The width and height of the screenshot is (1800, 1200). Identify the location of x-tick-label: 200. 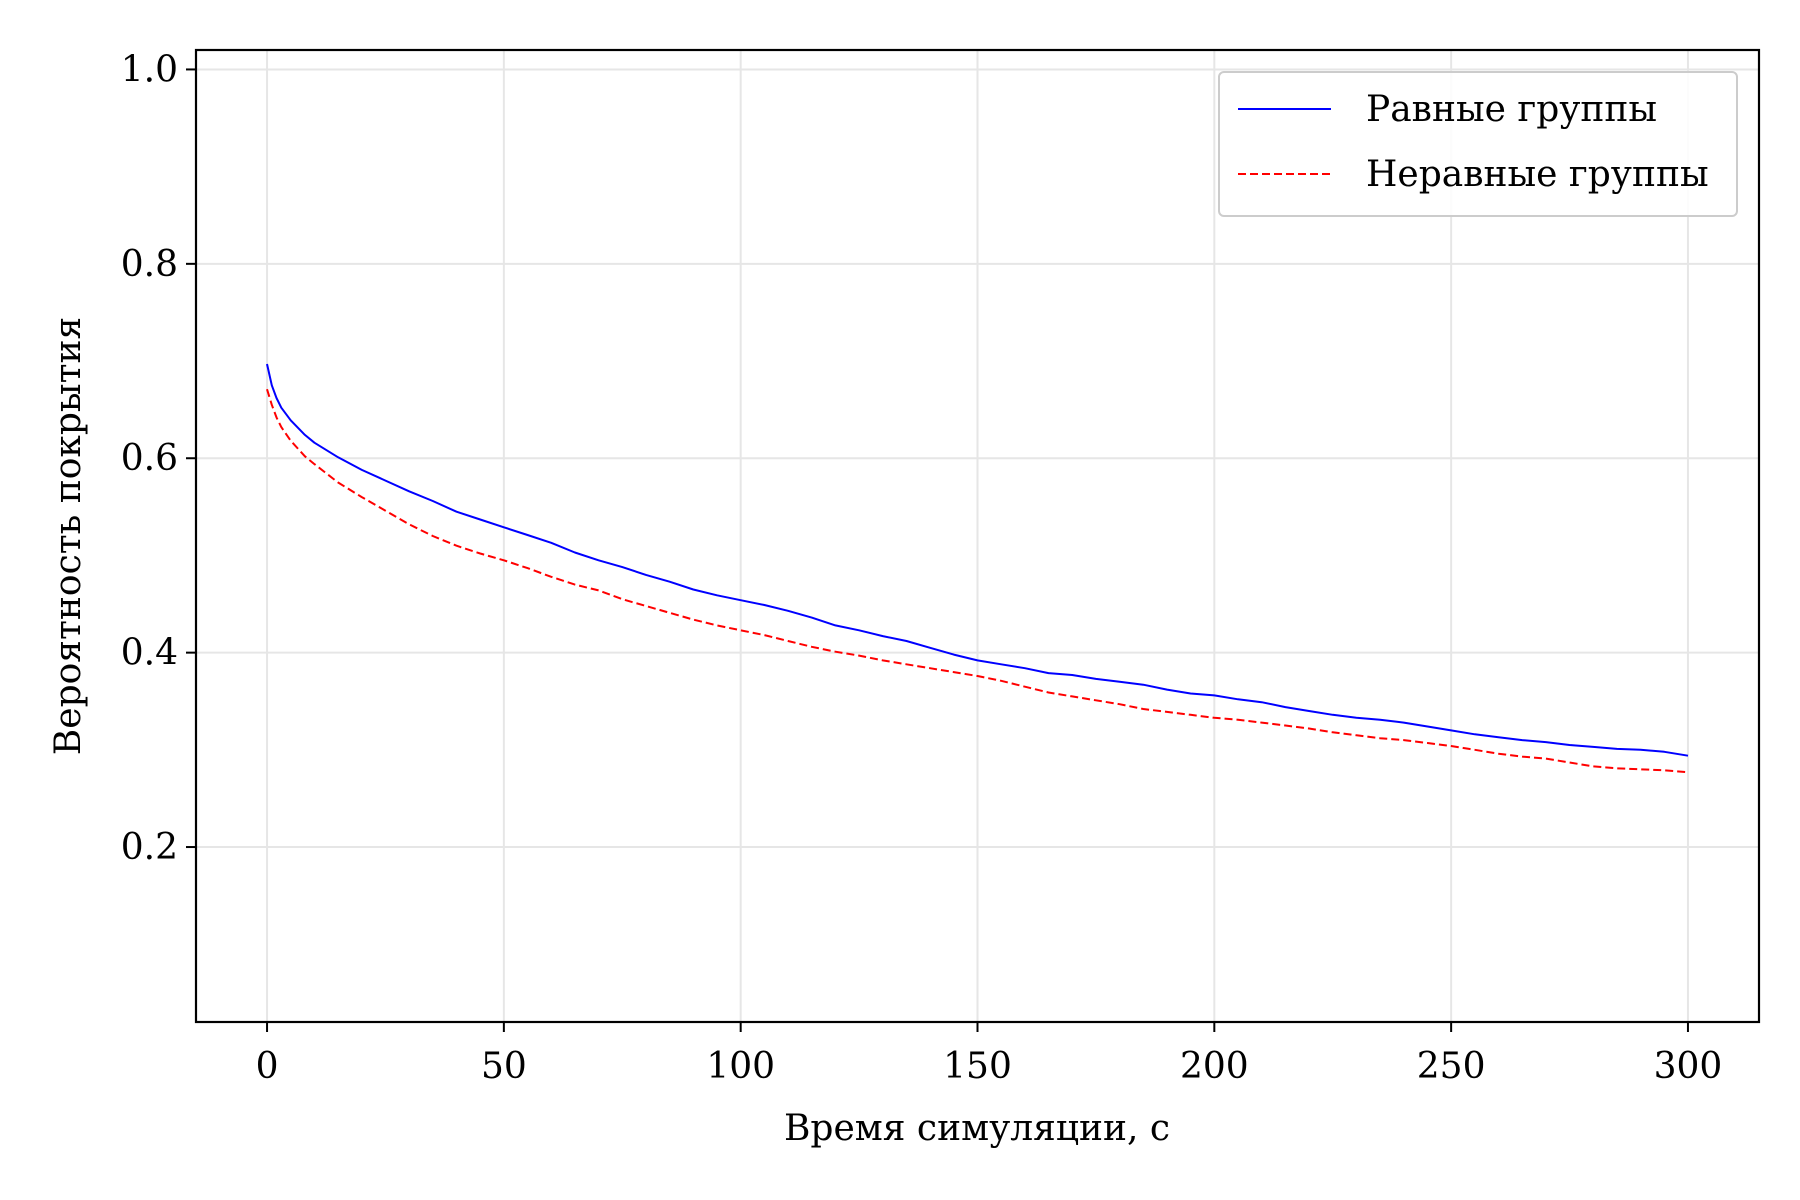
(1214, 1066).